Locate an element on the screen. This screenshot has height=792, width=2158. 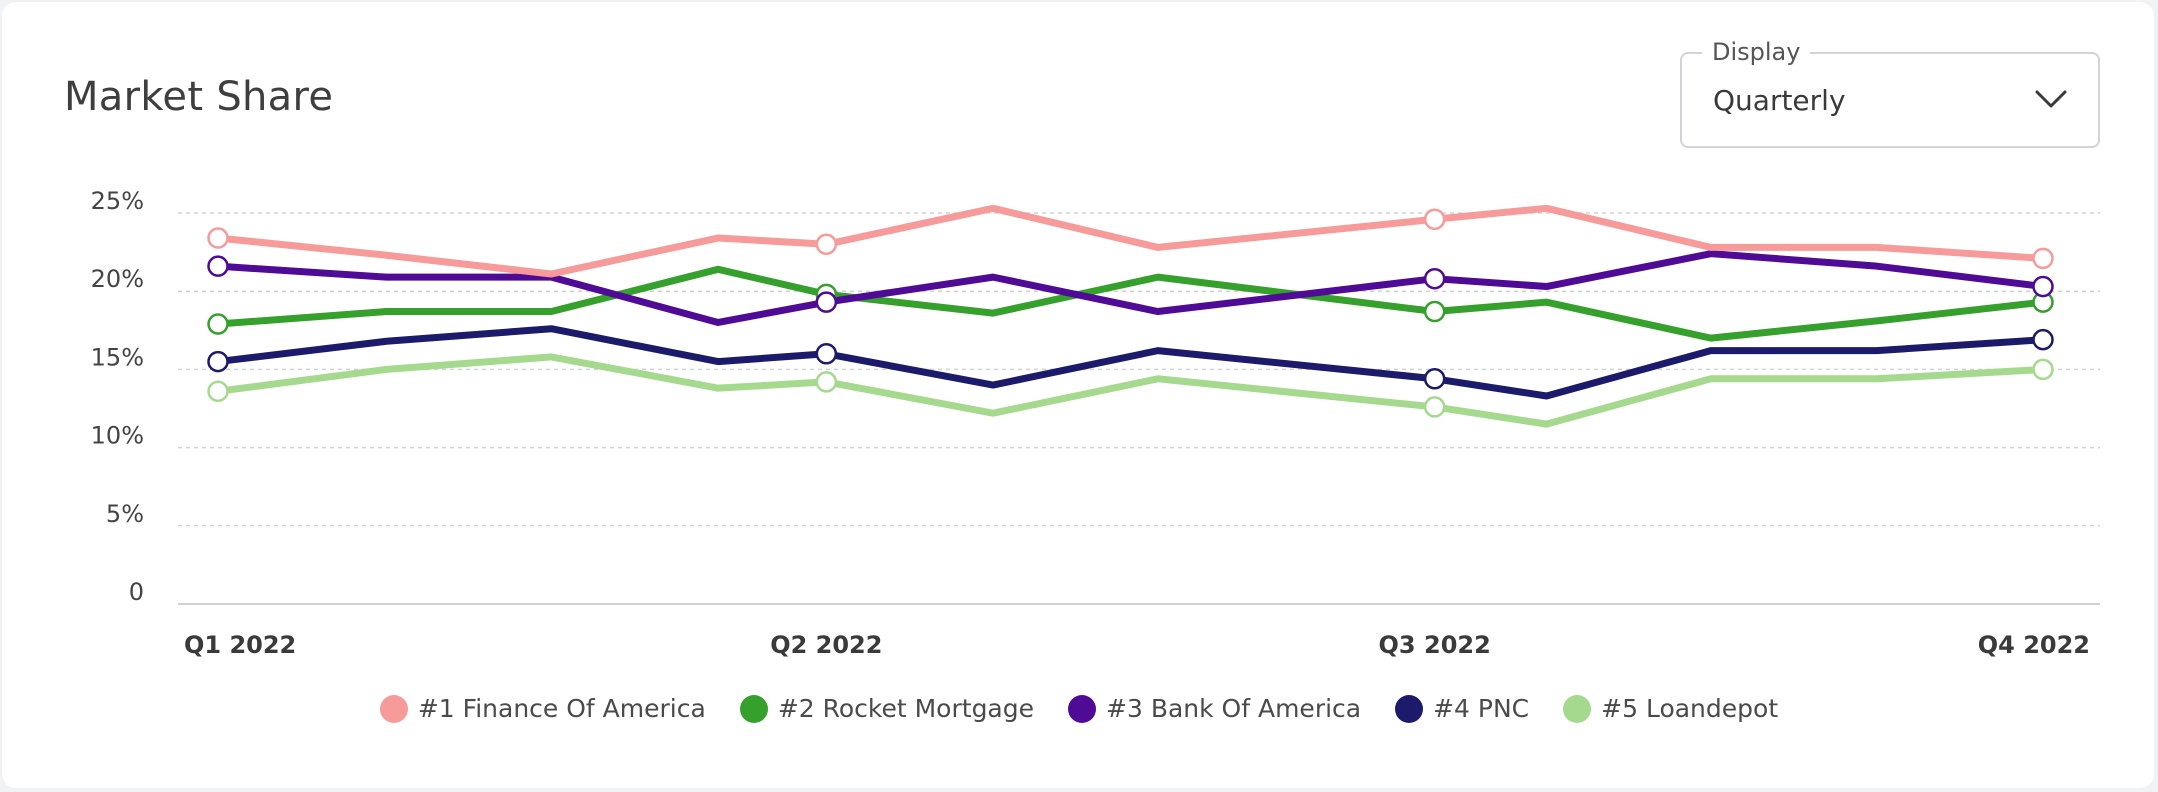
legend-item: #1 Finance Of America is located at coordinates (542, 708).